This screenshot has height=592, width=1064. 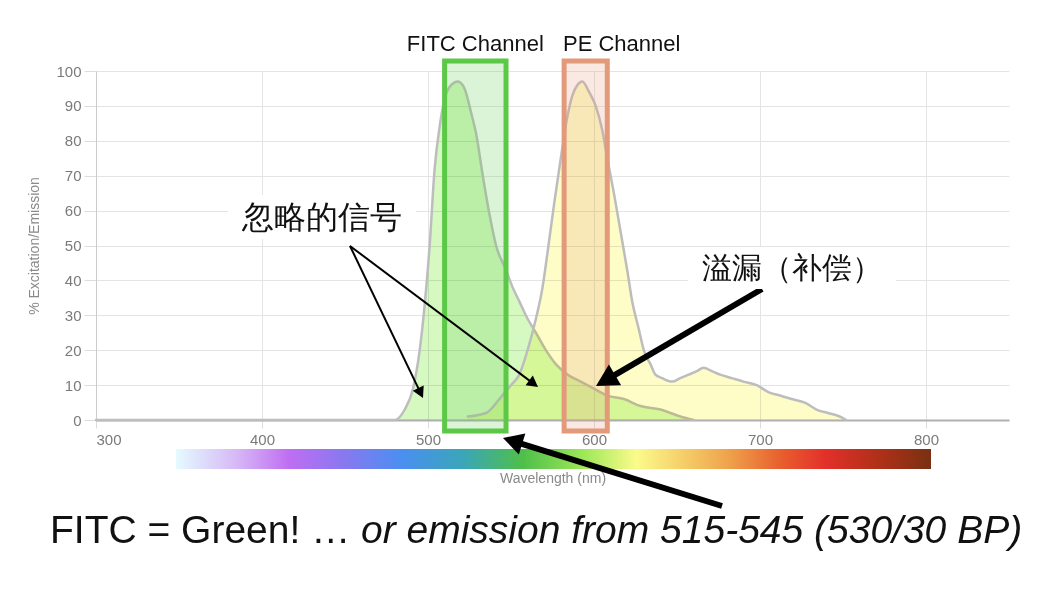 I want to click on x-tick-label: 600, so click(x=594, y=439).